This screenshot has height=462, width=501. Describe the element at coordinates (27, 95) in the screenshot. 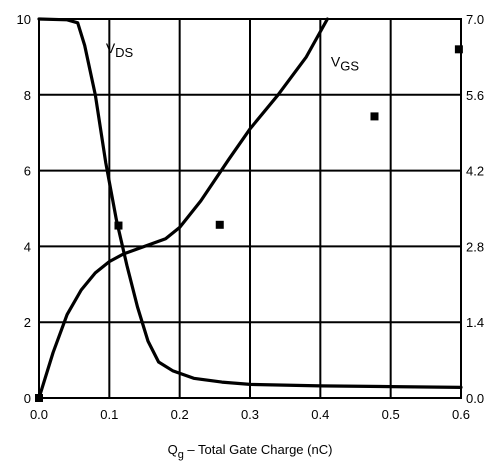

I see `y-left-tick-label: 8` at that location.